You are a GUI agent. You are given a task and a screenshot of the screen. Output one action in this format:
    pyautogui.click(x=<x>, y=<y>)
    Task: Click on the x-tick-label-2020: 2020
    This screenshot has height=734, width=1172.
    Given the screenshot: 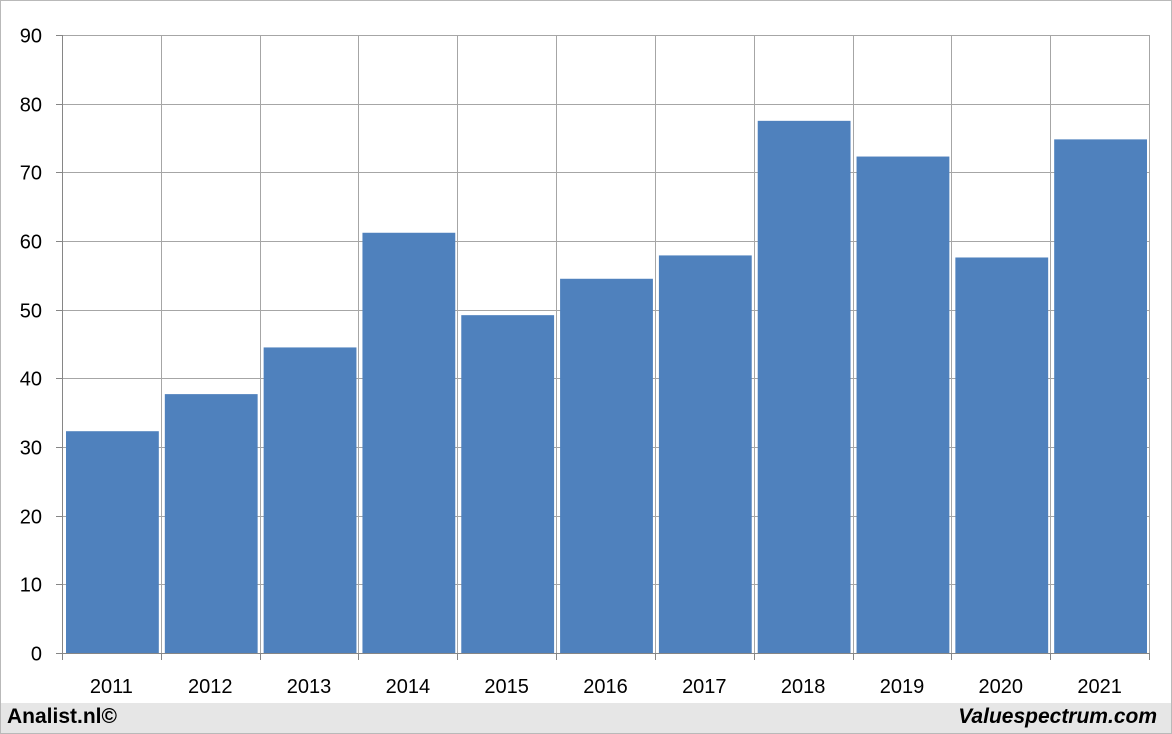 What is the action you would take?
    pyautogui.click(x=1001, y=687)
    